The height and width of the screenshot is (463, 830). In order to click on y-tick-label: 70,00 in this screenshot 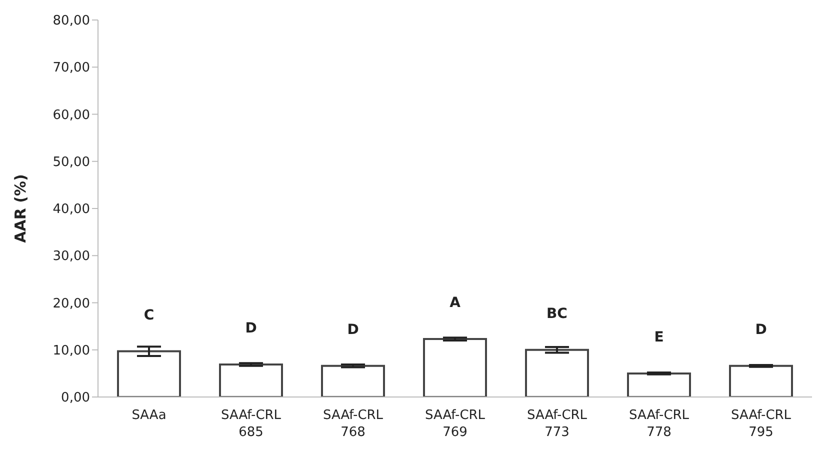, I will do `click(71, 68)`.